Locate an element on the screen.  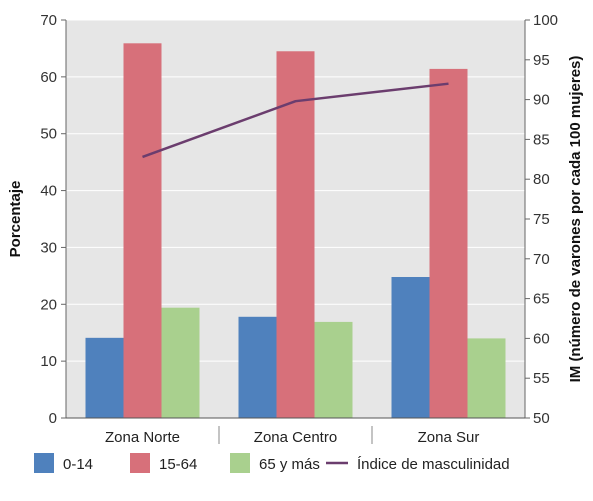
category-label: Zona Norte is located at coordinates (142, 437).